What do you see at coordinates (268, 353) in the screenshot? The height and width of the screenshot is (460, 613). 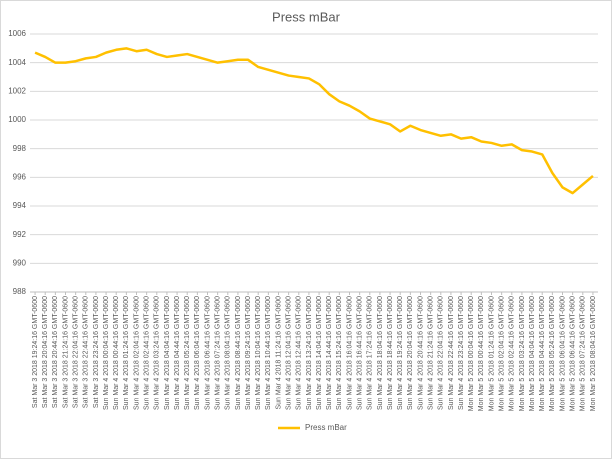 I see `x-tick-label: Sun Mar 4 2018 10:44:16 GMT-0600` at bounding box center [268, 353].